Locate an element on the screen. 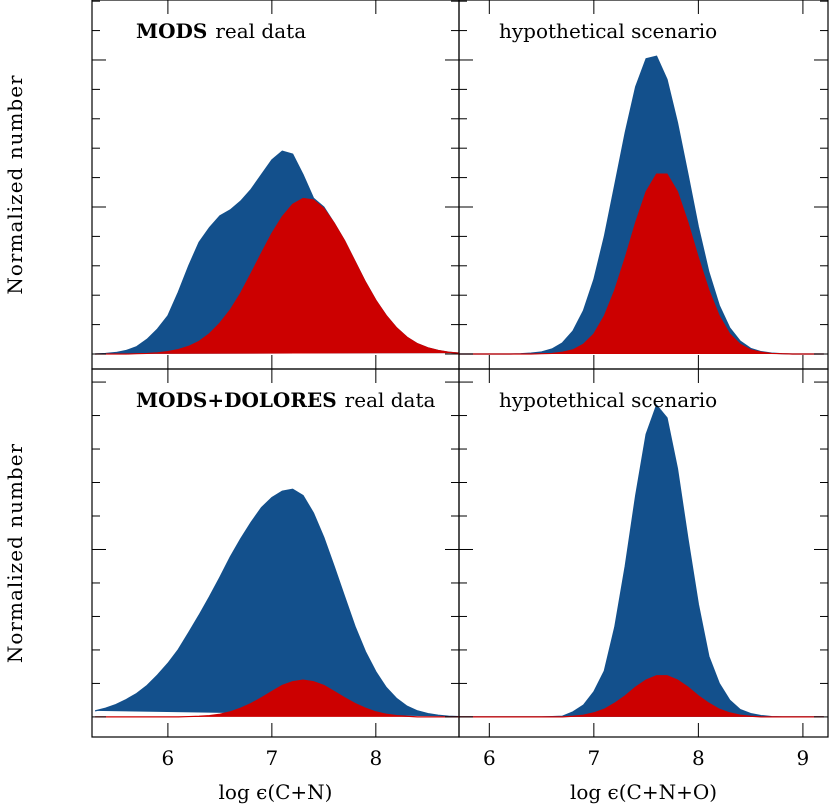  x-axis-label: log ϵ(C+N) is located at coordinates (276, 792).